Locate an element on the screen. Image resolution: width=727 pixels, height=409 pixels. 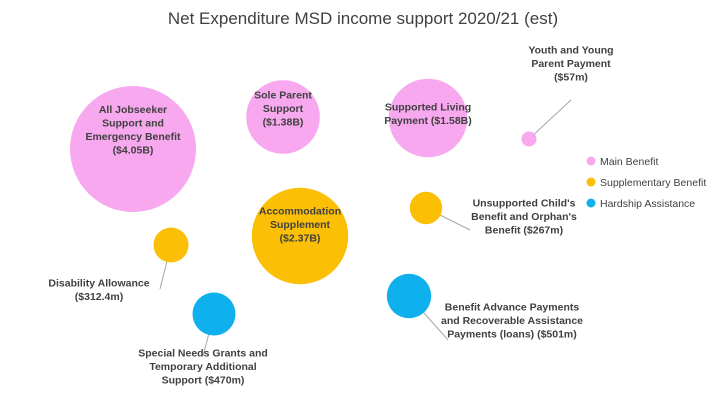
bubble-label-sole-parent: Support is located at coordinates (283, 109).